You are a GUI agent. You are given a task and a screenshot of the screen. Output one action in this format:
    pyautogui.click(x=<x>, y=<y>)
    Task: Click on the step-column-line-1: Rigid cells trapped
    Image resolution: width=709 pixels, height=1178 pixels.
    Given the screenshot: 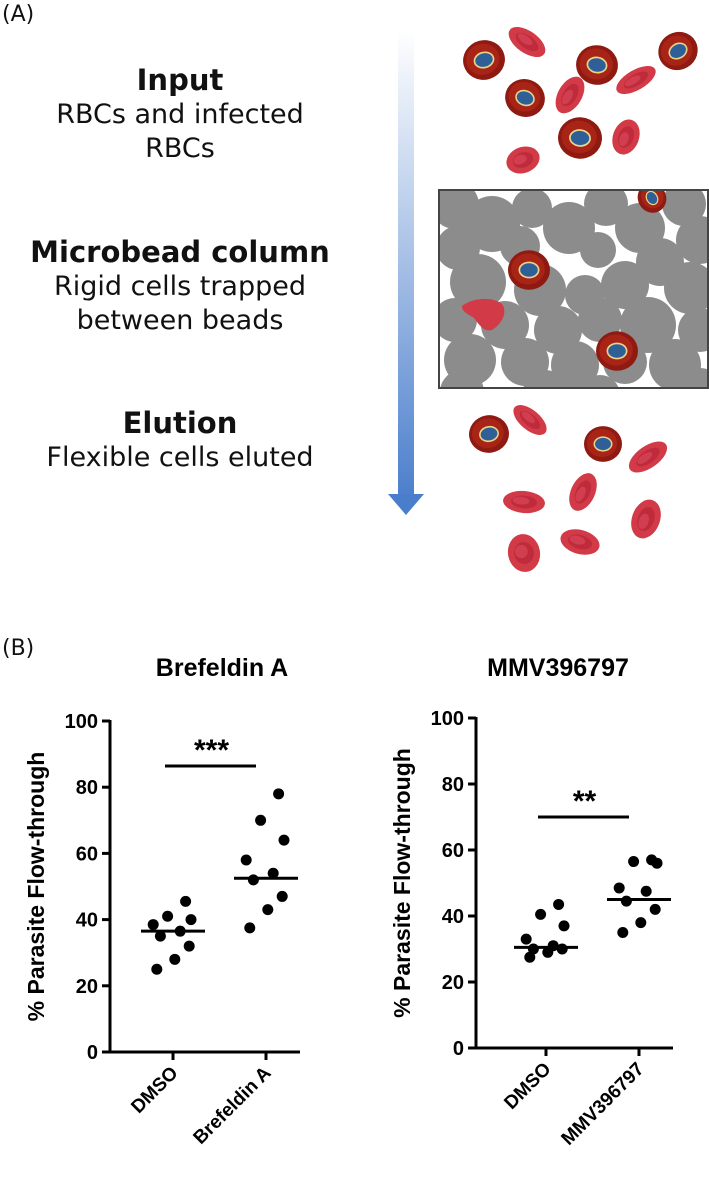 What is the action you would take?
    pyautogui.click(x=180, y=286)
    